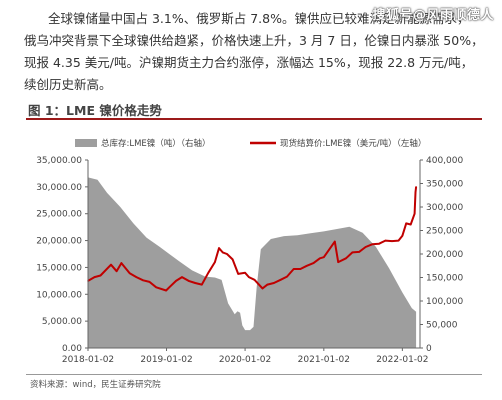 The image size is (502, 400). What do you see at coordinates (86, 143) in the screenshot?
I see `legend-swatch-inventory` at bounding box center [86, 143].